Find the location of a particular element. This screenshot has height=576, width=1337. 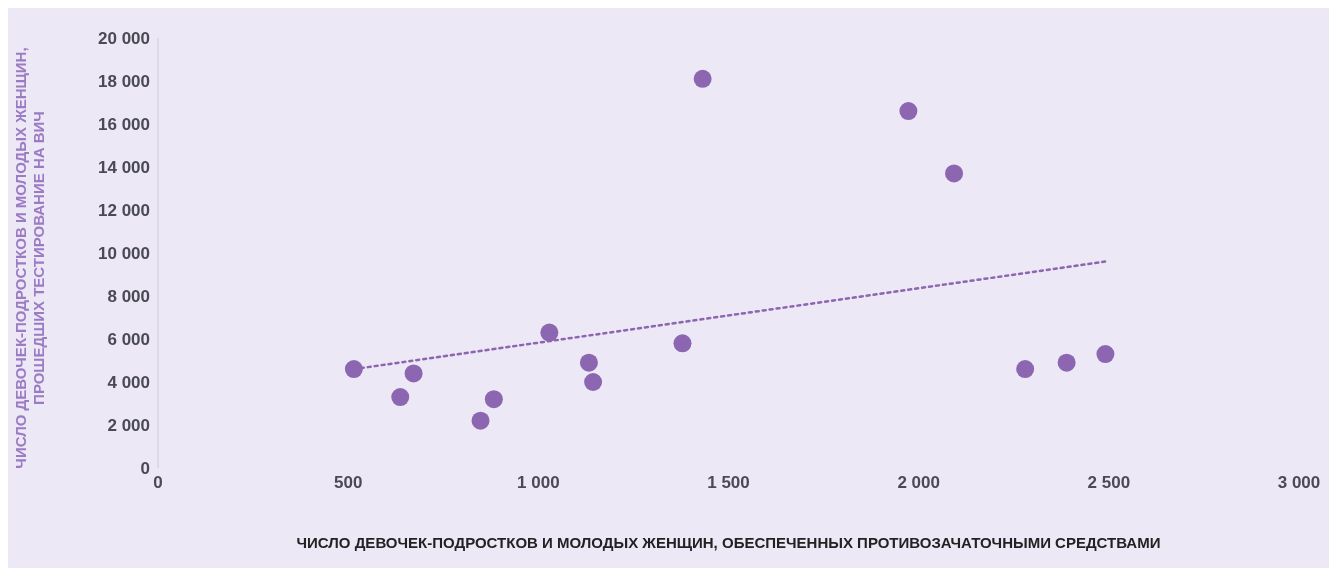

y-axis-title: ЧИСЛО ДЕВОЧЕК-ПОДРОСТКОВ И МОЛОДЫХ ЖЕНЩИН, ПРОШЕДШИХ ТЕСТИРОВАНИЕ НА ВИЧ is located at coordinates (29, 258).